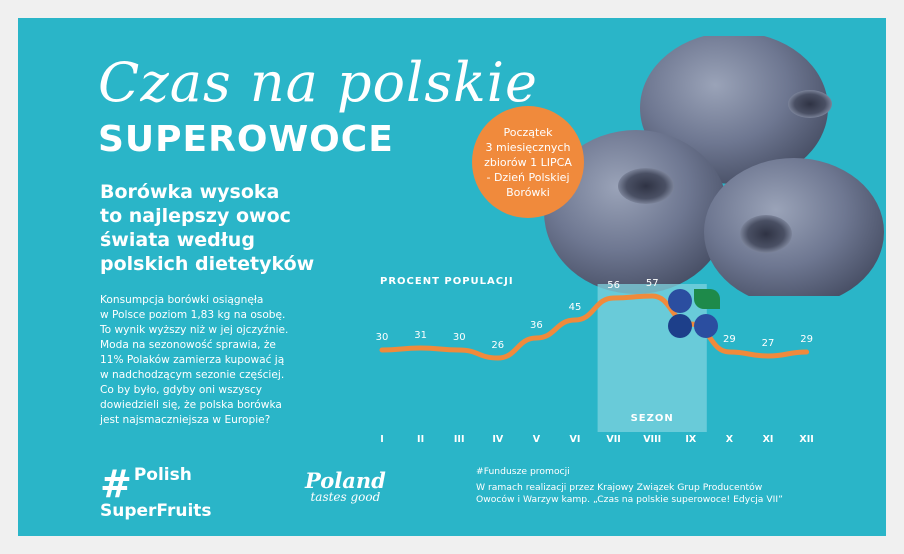  What do you see at coordinates (537, 439) in the screenshot?
I see `tick-label: V` at bounding box center [537, 439].